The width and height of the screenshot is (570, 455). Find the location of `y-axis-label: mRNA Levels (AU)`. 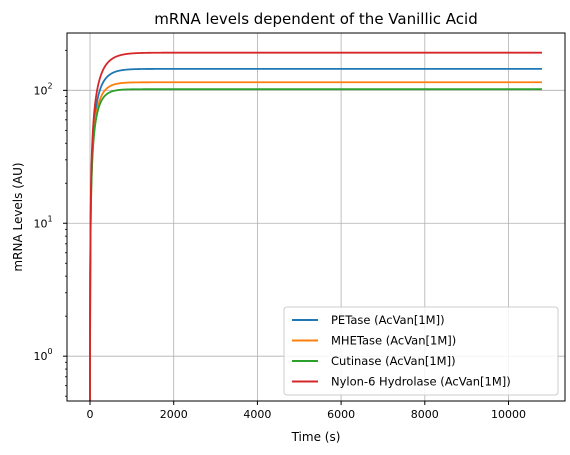

y-axis-label: mRNA Levels (AU) is located at coordinates (18, 216).